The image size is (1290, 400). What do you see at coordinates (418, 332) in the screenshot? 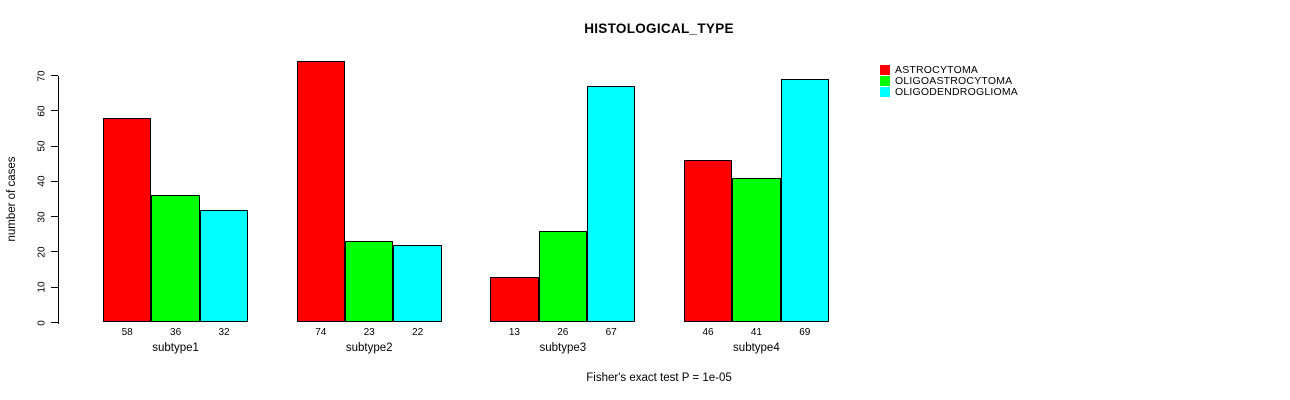
I see `bar-value-label: 22` at bounding box center [418, 332].